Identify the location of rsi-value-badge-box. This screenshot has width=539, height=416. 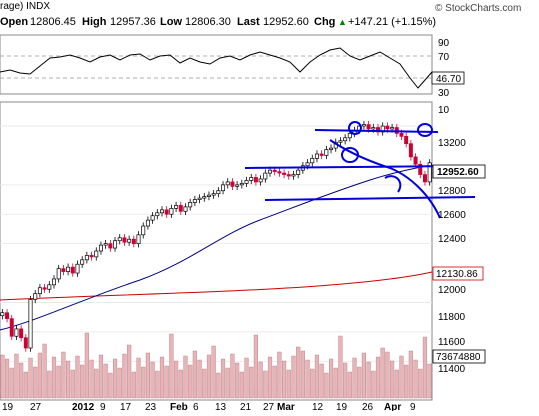
(448, 78).